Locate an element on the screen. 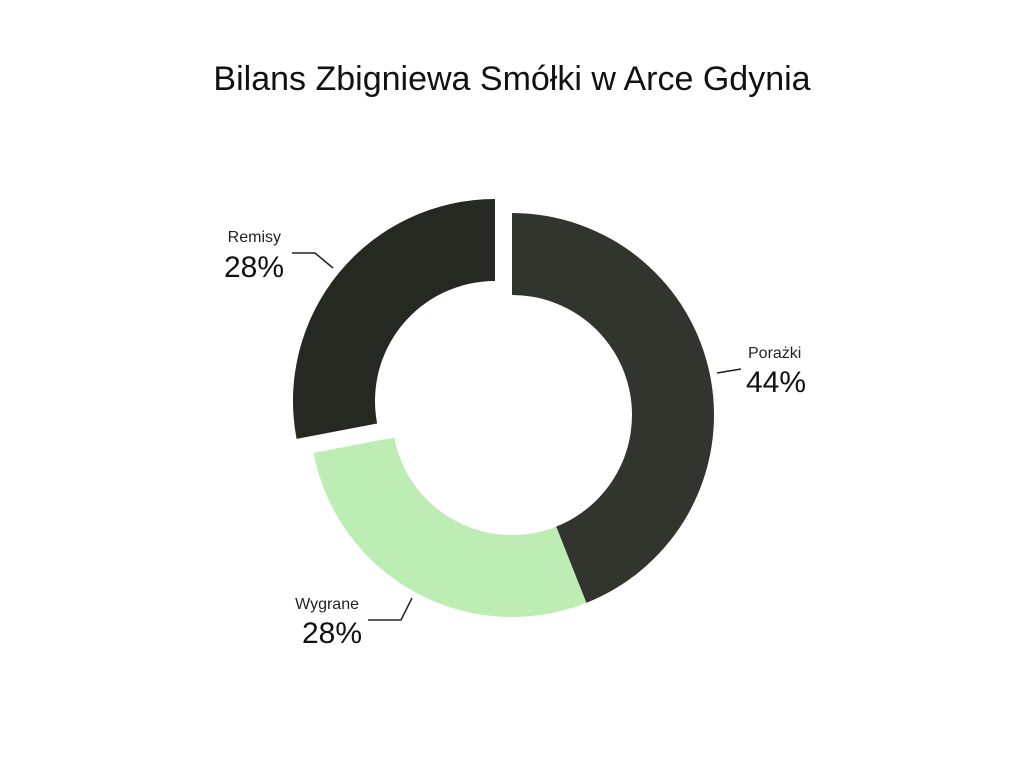  slice-porażki is located at coordinates (613, 408).